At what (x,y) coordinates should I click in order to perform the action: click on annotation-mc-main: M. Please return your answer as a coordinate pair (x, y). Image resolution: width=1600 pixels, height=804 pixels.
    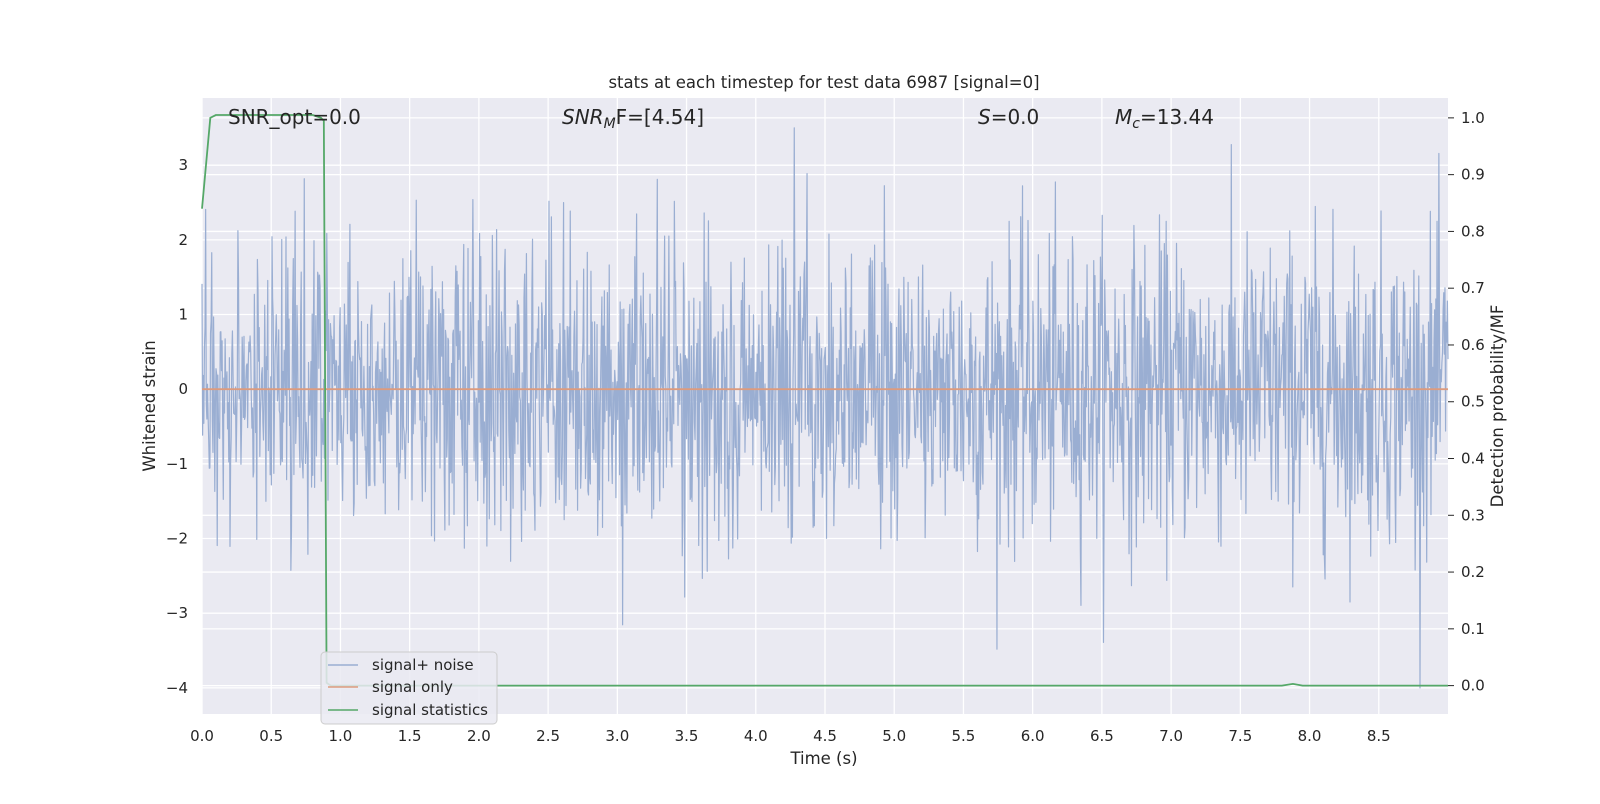
    Looking at the image, I should click on (1123, 117).